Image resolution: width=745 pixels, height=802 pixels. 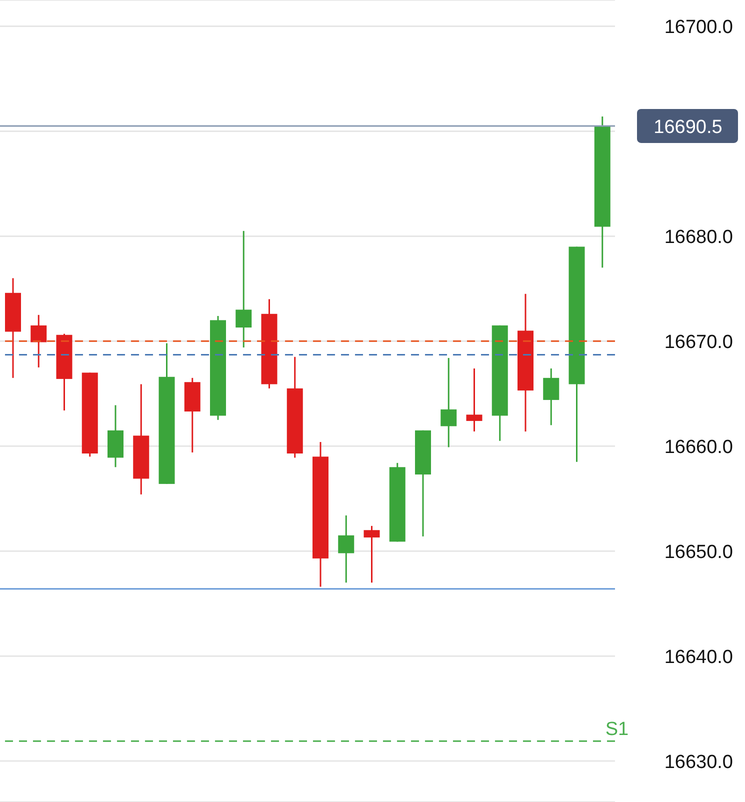 I want to click on y-tick-label: 16660.0, so click(x=698, y=447).